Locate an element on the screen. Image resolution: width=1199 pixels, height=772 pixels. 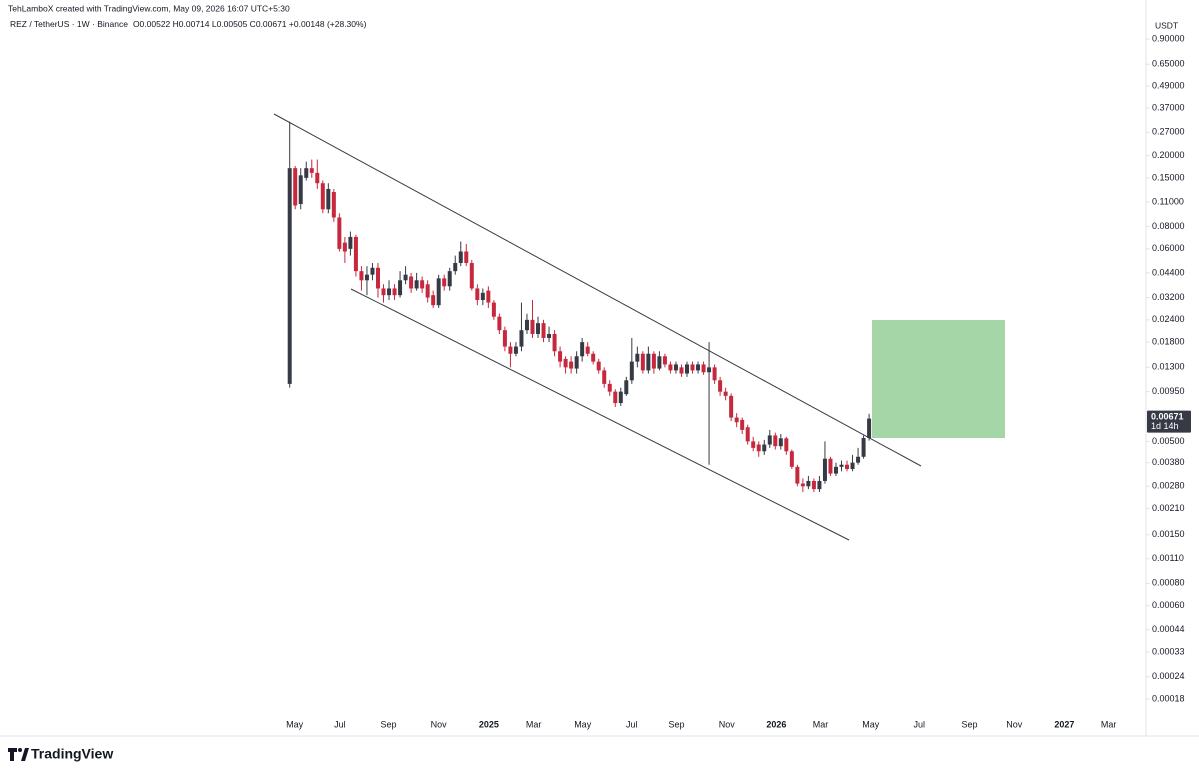
y-tick-label: 0.04400 is located at coordinates (1168, 272).